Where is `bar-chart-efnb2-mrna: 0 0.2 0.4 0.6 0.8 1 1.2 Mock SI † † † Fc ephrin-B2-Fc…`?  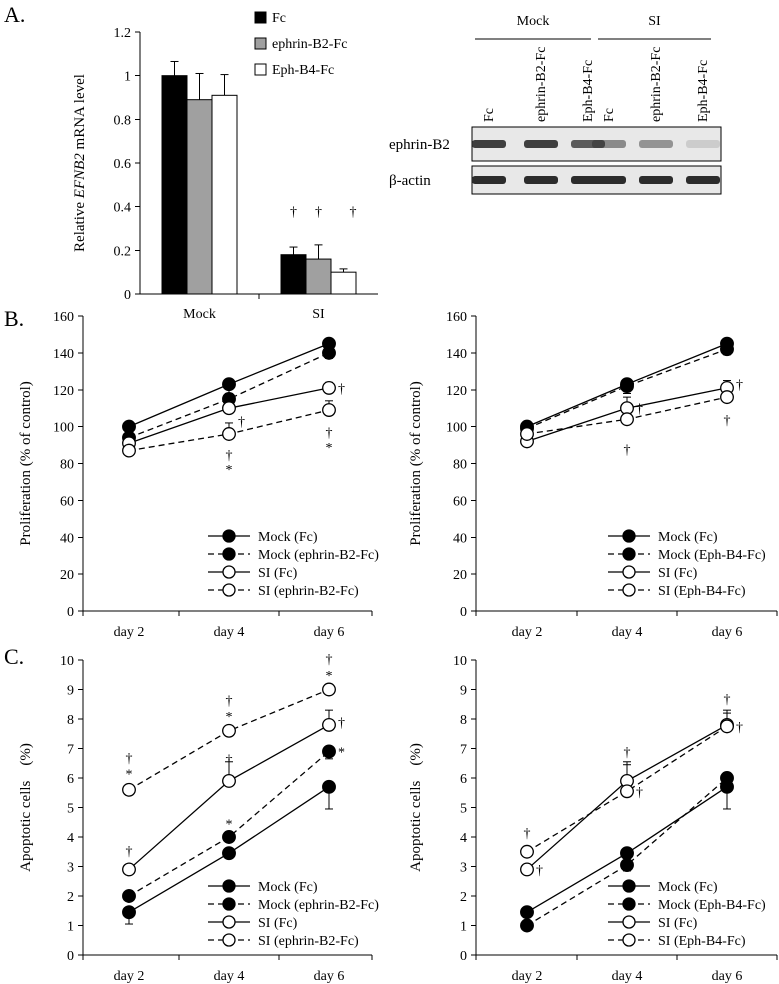 bar-chart-efnb2-mrna: 0 0.2 0.4 0.6 0.8 1 1.2 Mock SI † † † Fc ephrin-B2-Fc… is located at coordinates (225, 166).